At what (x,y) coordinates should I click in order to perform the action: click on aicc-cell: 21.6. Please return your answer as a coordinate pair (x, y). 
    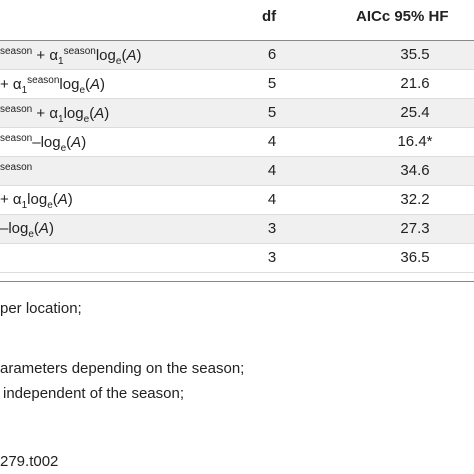
    Looking at the image, I should click on (415, 83).